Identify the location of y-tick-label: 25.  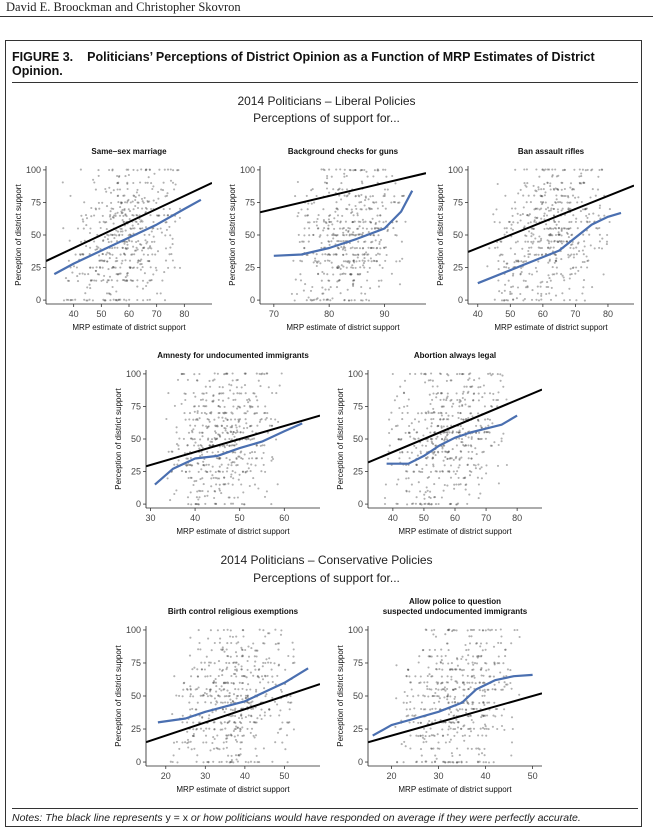
(250, 268).